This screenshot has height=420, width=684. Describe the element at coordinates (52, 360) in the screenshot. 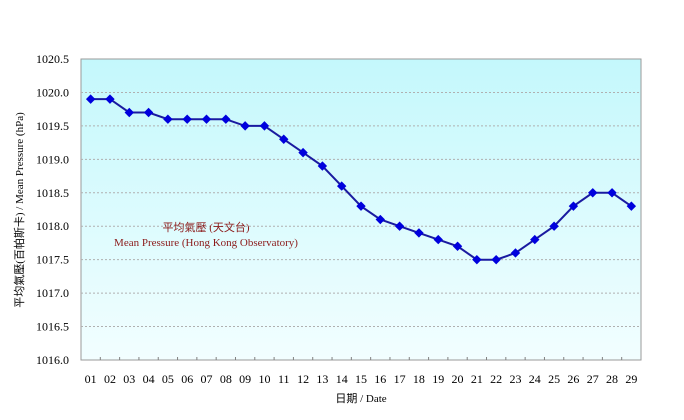

I see `y-tick-label: 1016.0` at that location.